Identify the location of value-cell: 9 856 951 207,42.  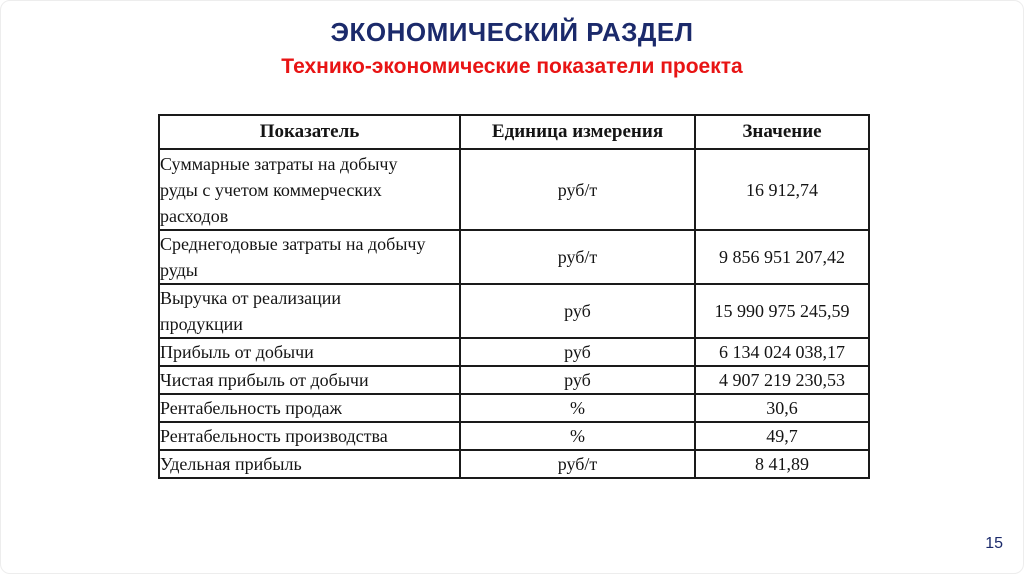
(782, 257).